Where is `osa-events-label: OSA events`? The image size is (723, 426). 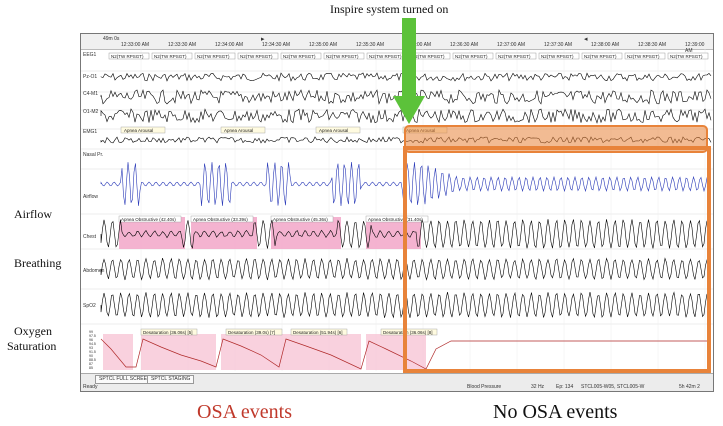 osa-events-label: OSA events is located at coordinates (244, 412).